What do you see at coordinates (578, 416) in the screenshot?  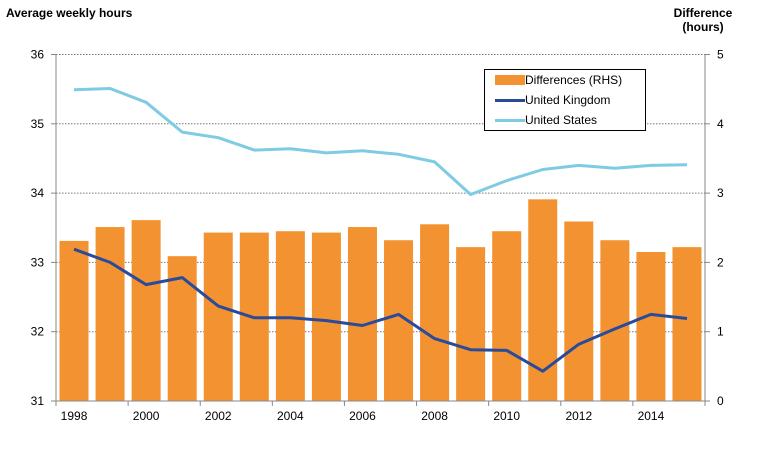 I see `x-tick-label: 2012` at bounding box center [578, 416].